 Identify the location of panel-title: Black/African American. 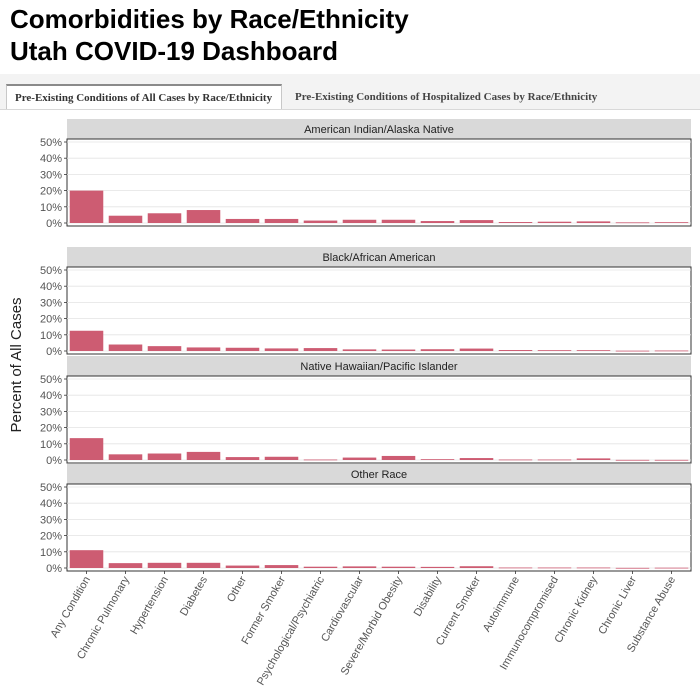
(378, 258).